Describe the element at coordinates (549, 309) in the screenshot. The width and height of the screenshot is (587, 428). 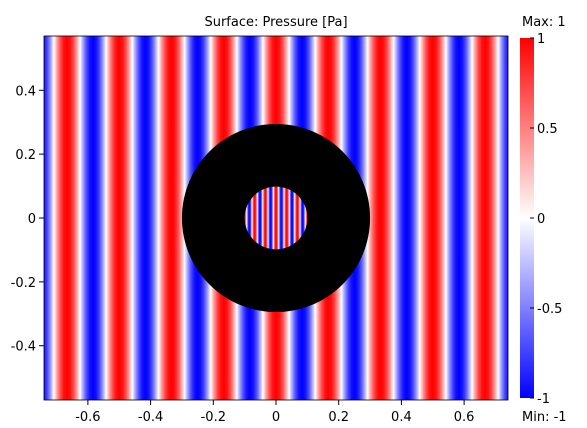
I see `colorbar-tick-label: -0.5` at that location.